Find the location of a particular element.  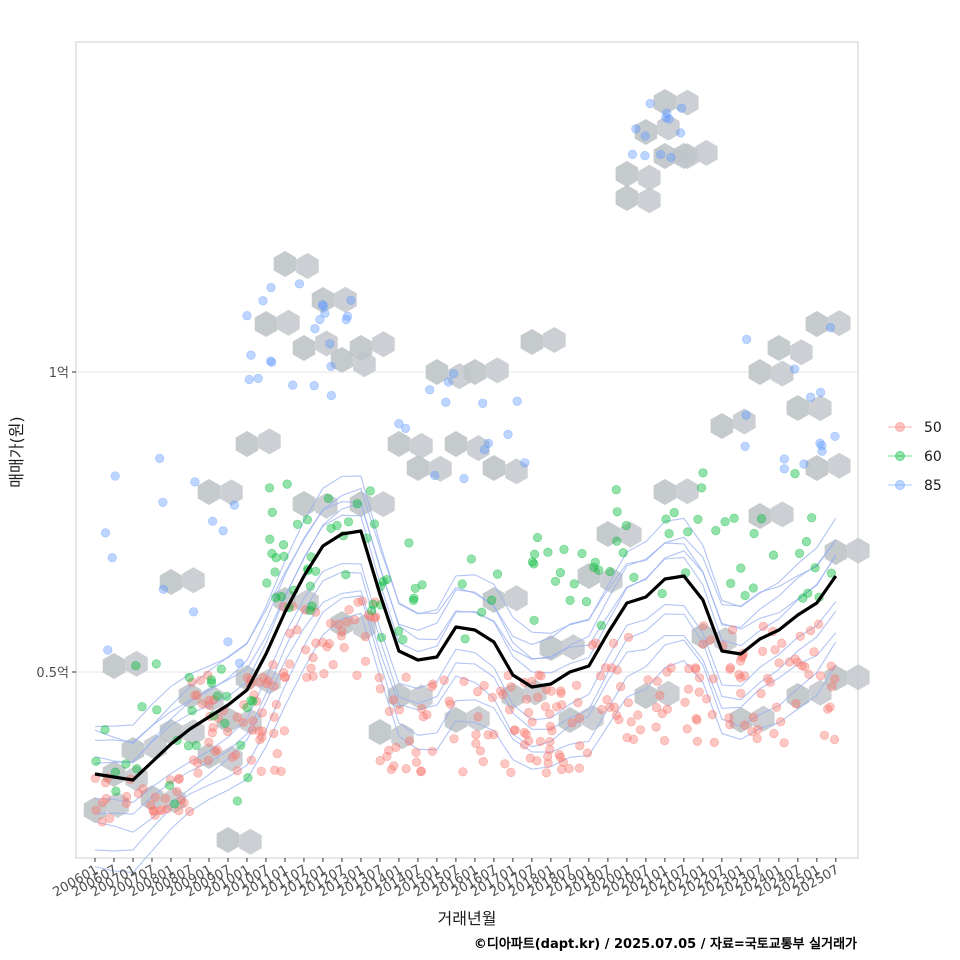

legend-label: 85 is located at coordinates (933, 486).